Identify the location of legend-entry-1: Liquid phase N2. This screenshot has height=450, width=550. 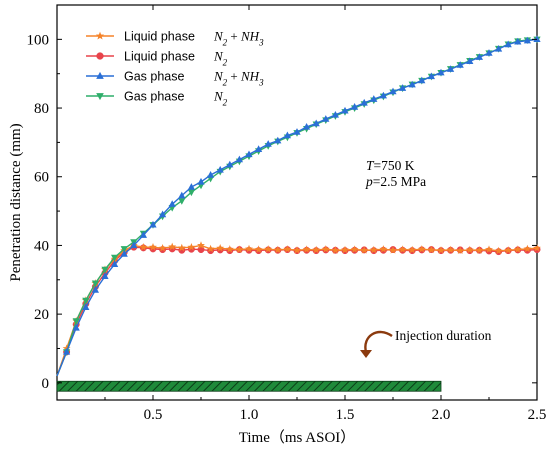
(157, 58).